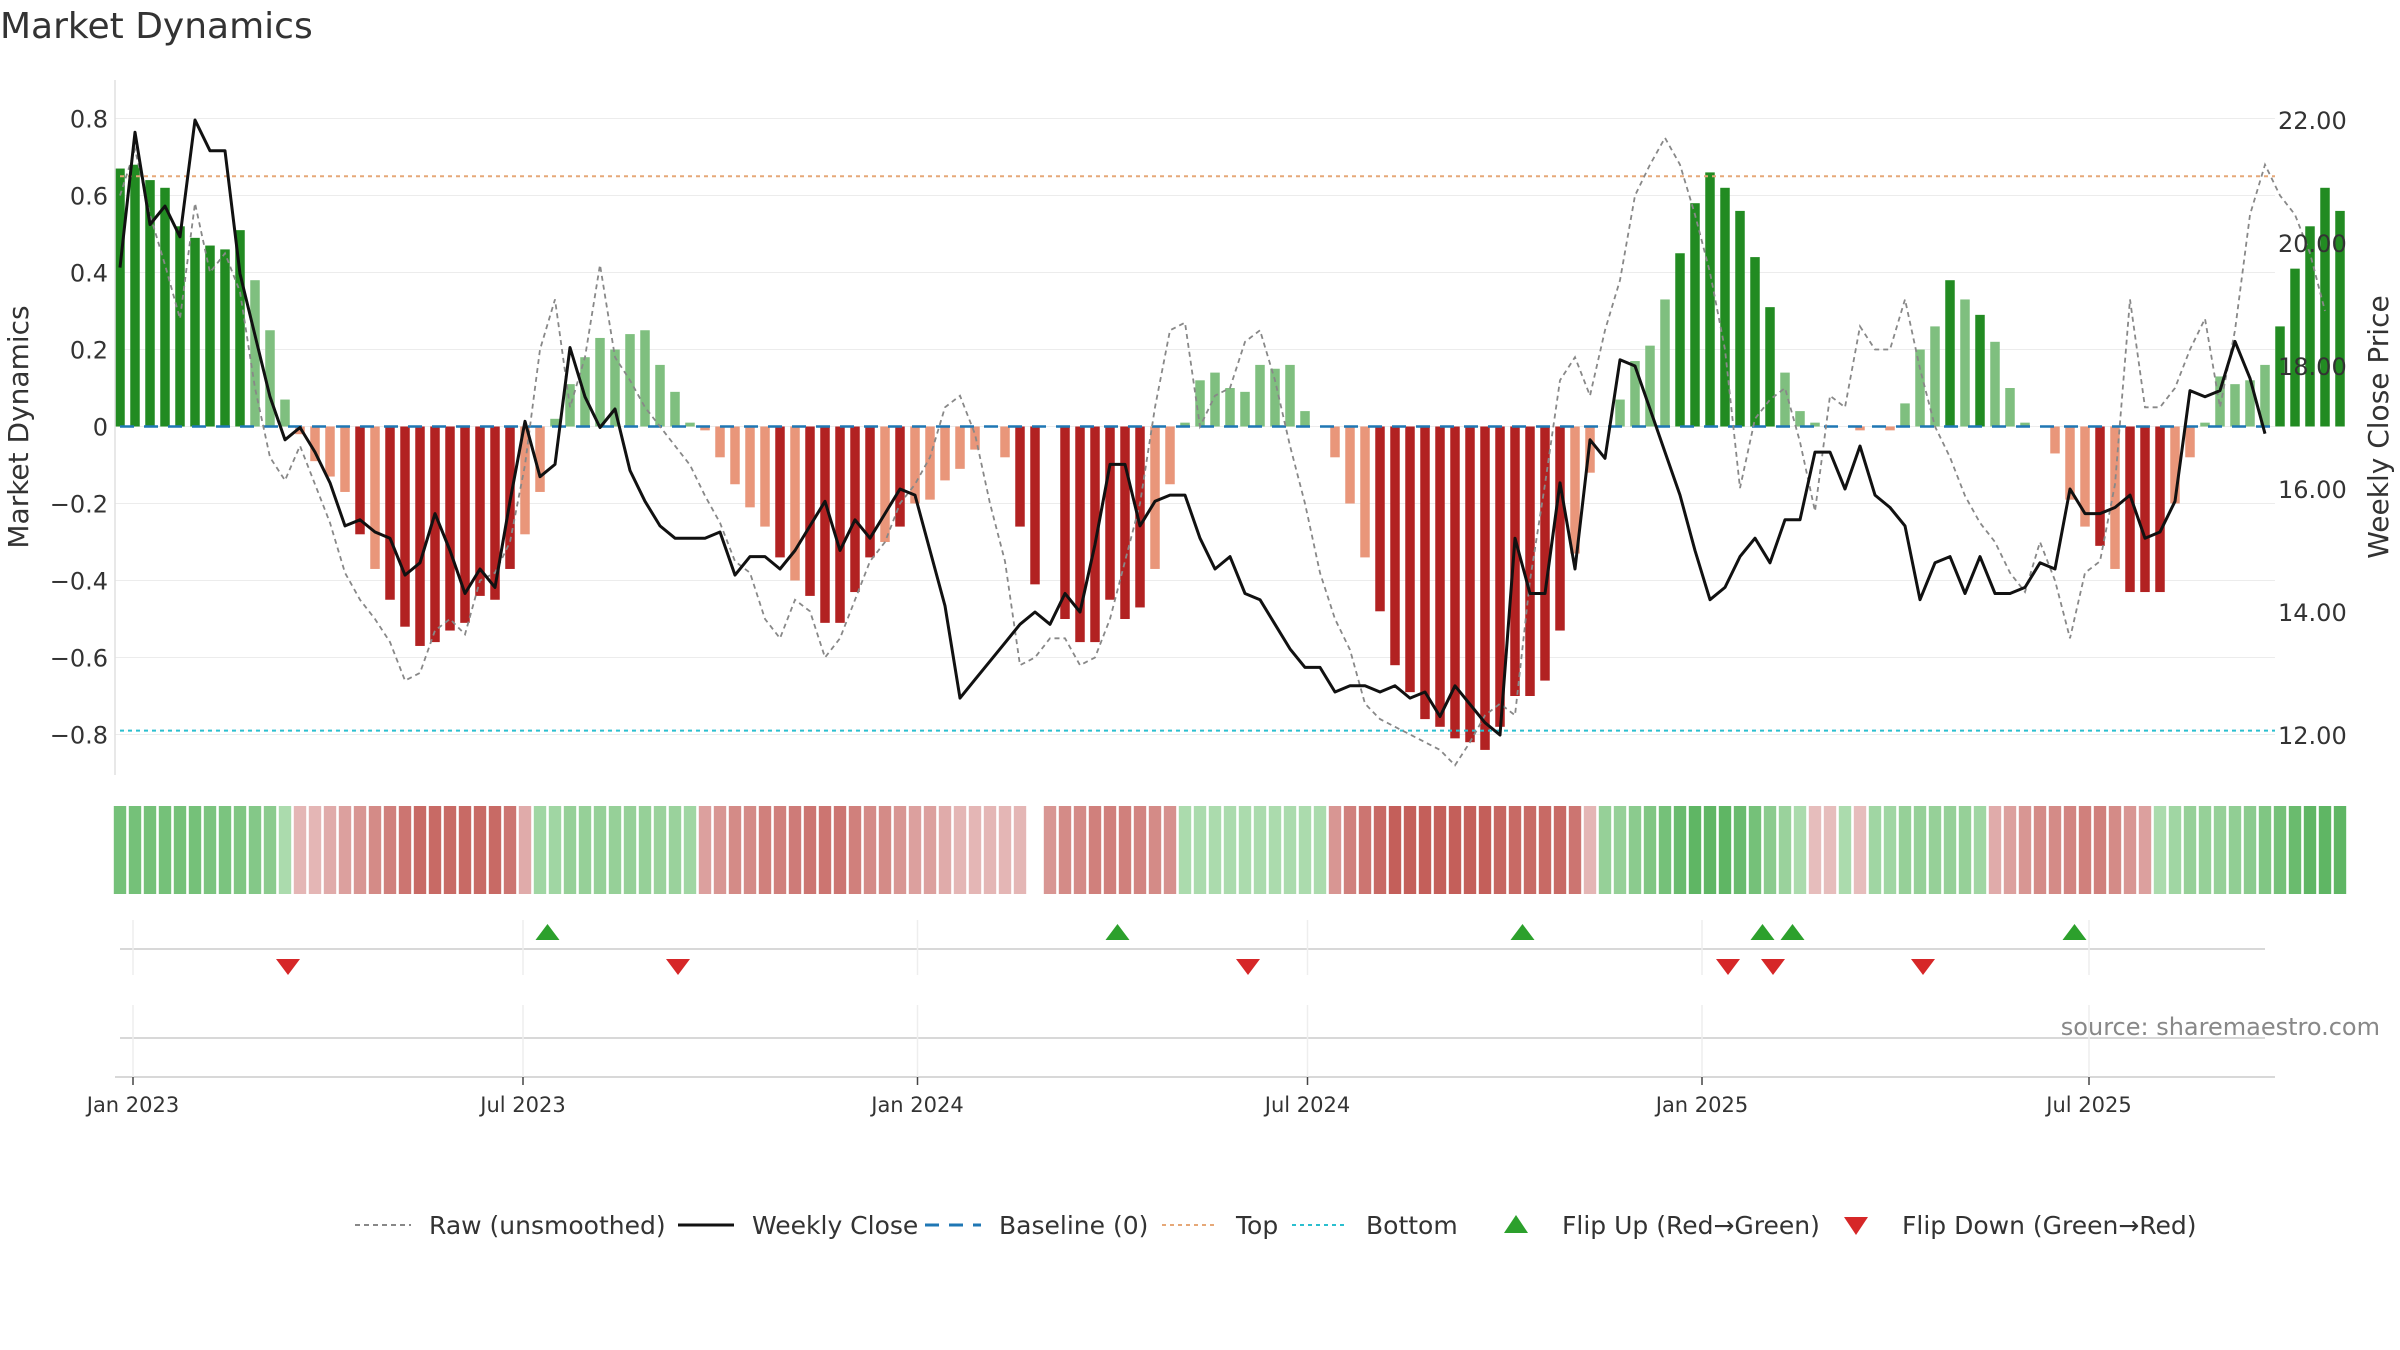 This screenshot has height=1350, width=2400. I want to click on chart-title: Market Dynamics, so click(156, 26).